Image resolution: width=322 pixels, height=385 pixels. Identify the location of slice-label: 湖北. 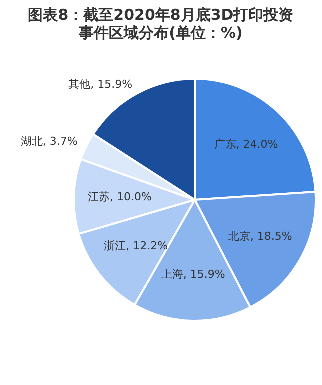
(31, 141).